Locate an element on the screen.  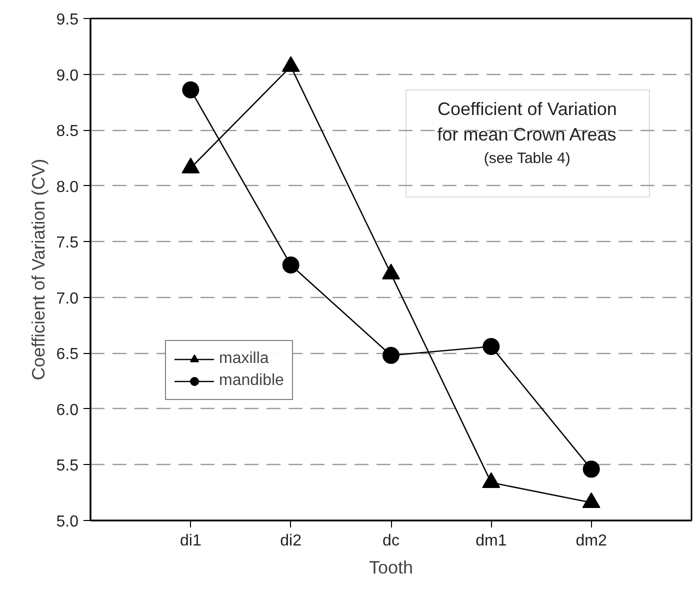
annotation: (see Table 4) is located at coordinates (527, 159).